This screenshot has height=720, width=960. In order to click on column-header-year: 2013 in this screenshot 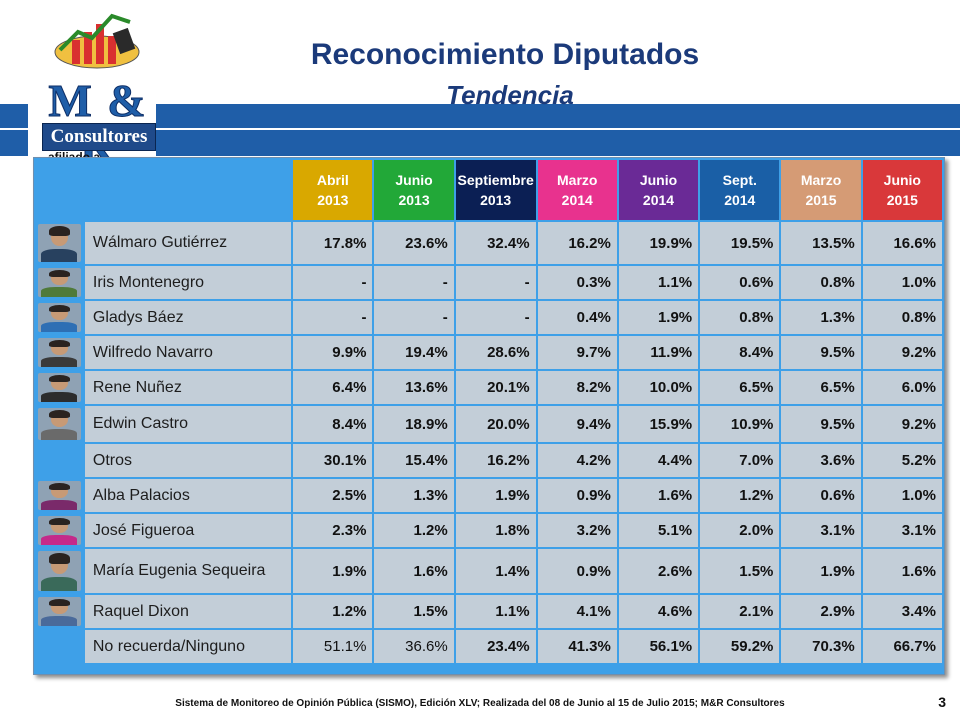, I will do `click(333, 200)`.